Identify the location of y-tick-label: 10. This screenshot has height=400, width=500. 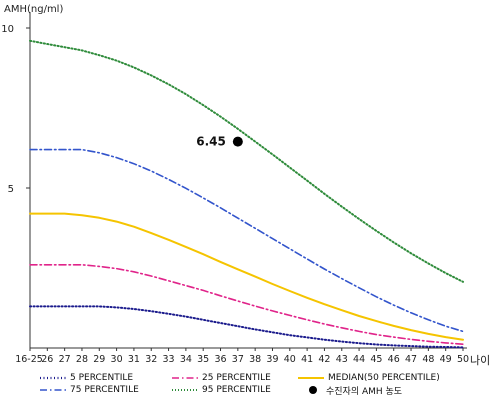
(7, 29).